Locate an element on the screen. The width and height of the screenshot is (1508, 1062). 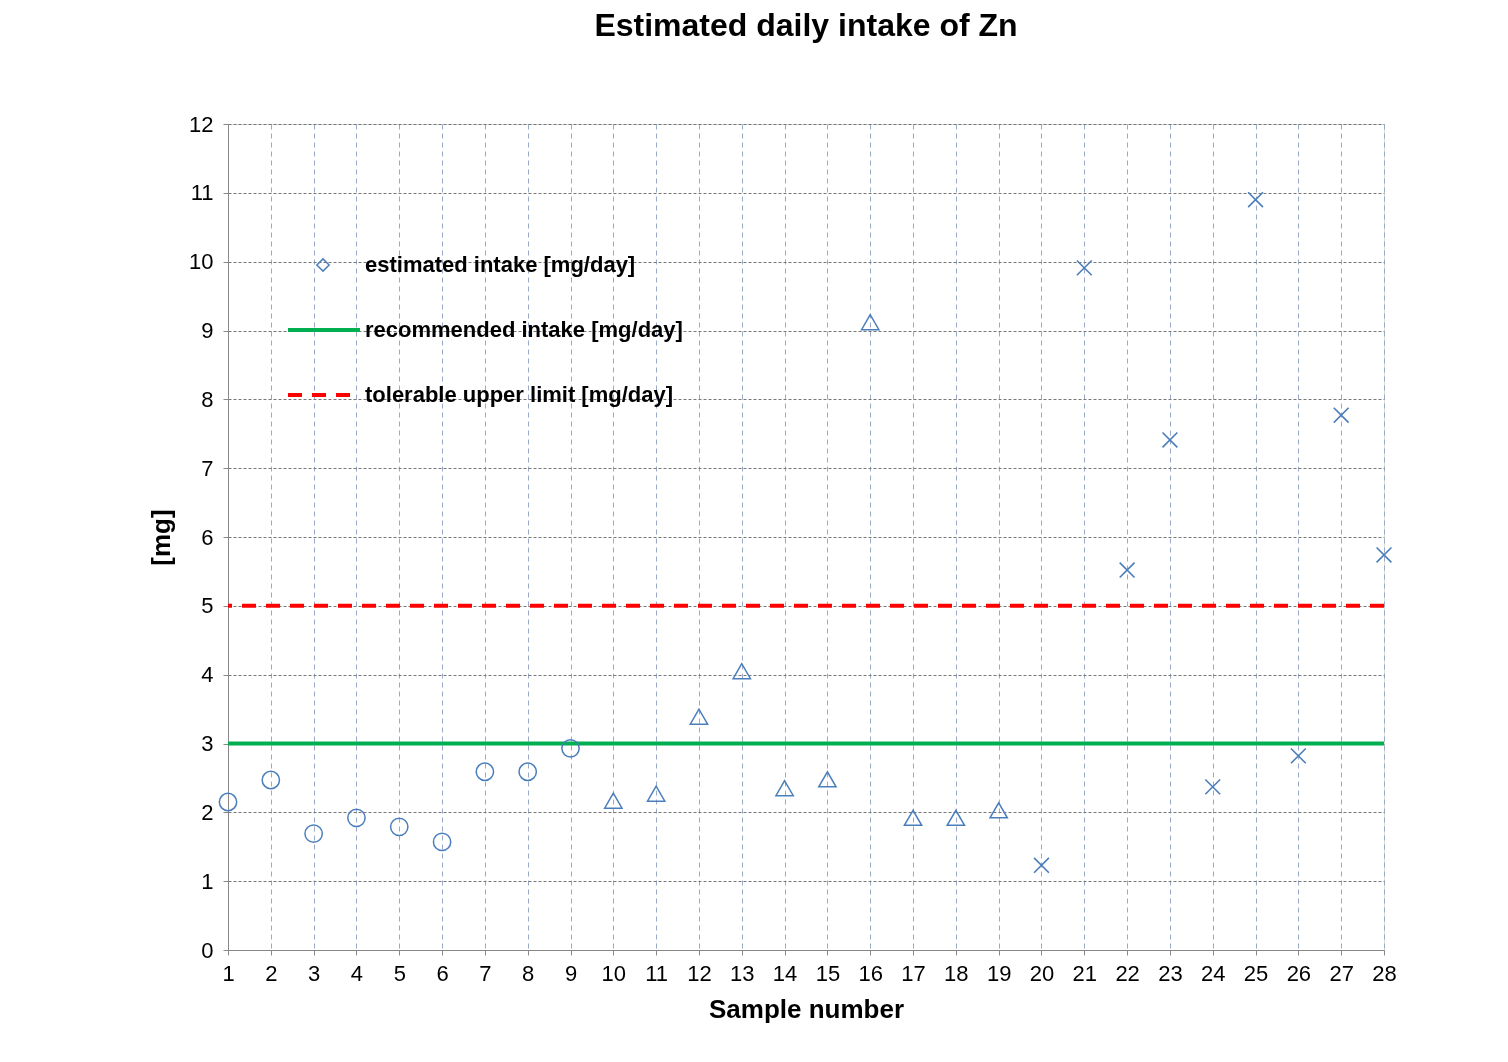
legend-label: estimated intake [mg/day] is located at coordinates (500, 264).